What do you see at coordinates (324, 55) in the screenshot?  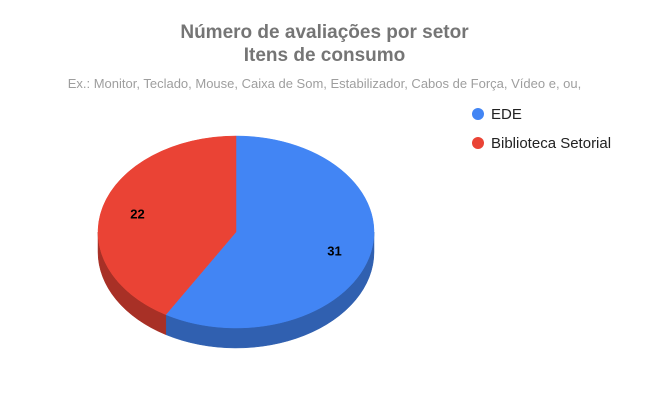 I see `chart-title-line-2: Itens de consumo` at bounding box center [324, 55].